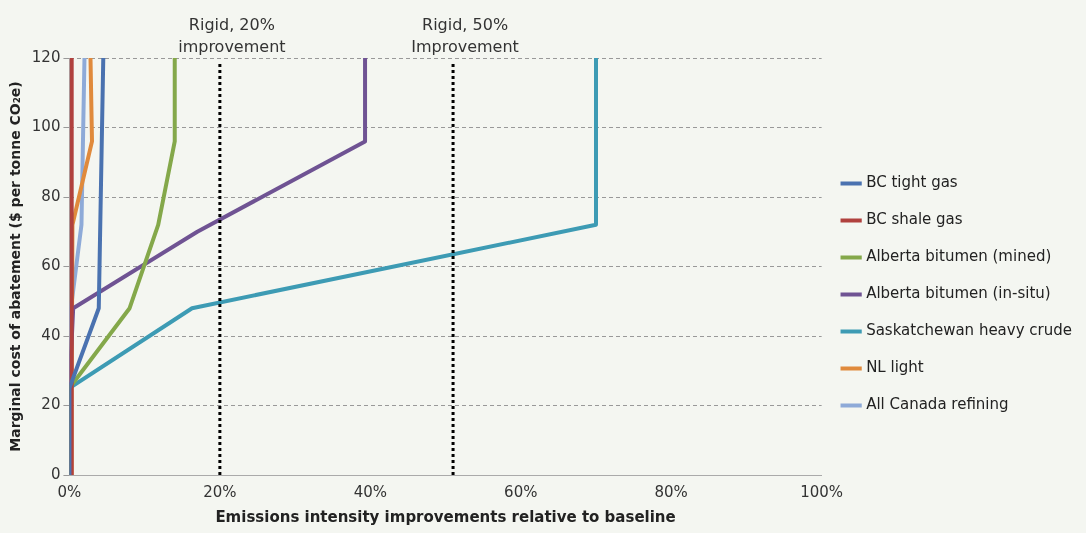 This screenshot has height=533, width=1086. I want to click on y-tick-label: 0, so click(55, 473).